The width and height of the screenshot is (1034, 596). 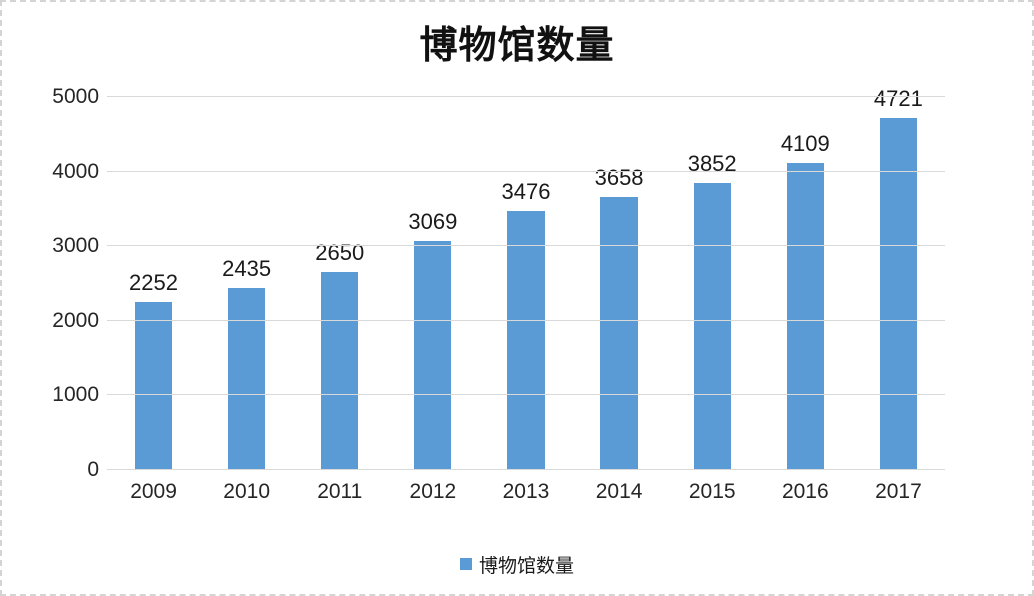 I want to click on bar-slot: 2435, so click(x=246, y=283).